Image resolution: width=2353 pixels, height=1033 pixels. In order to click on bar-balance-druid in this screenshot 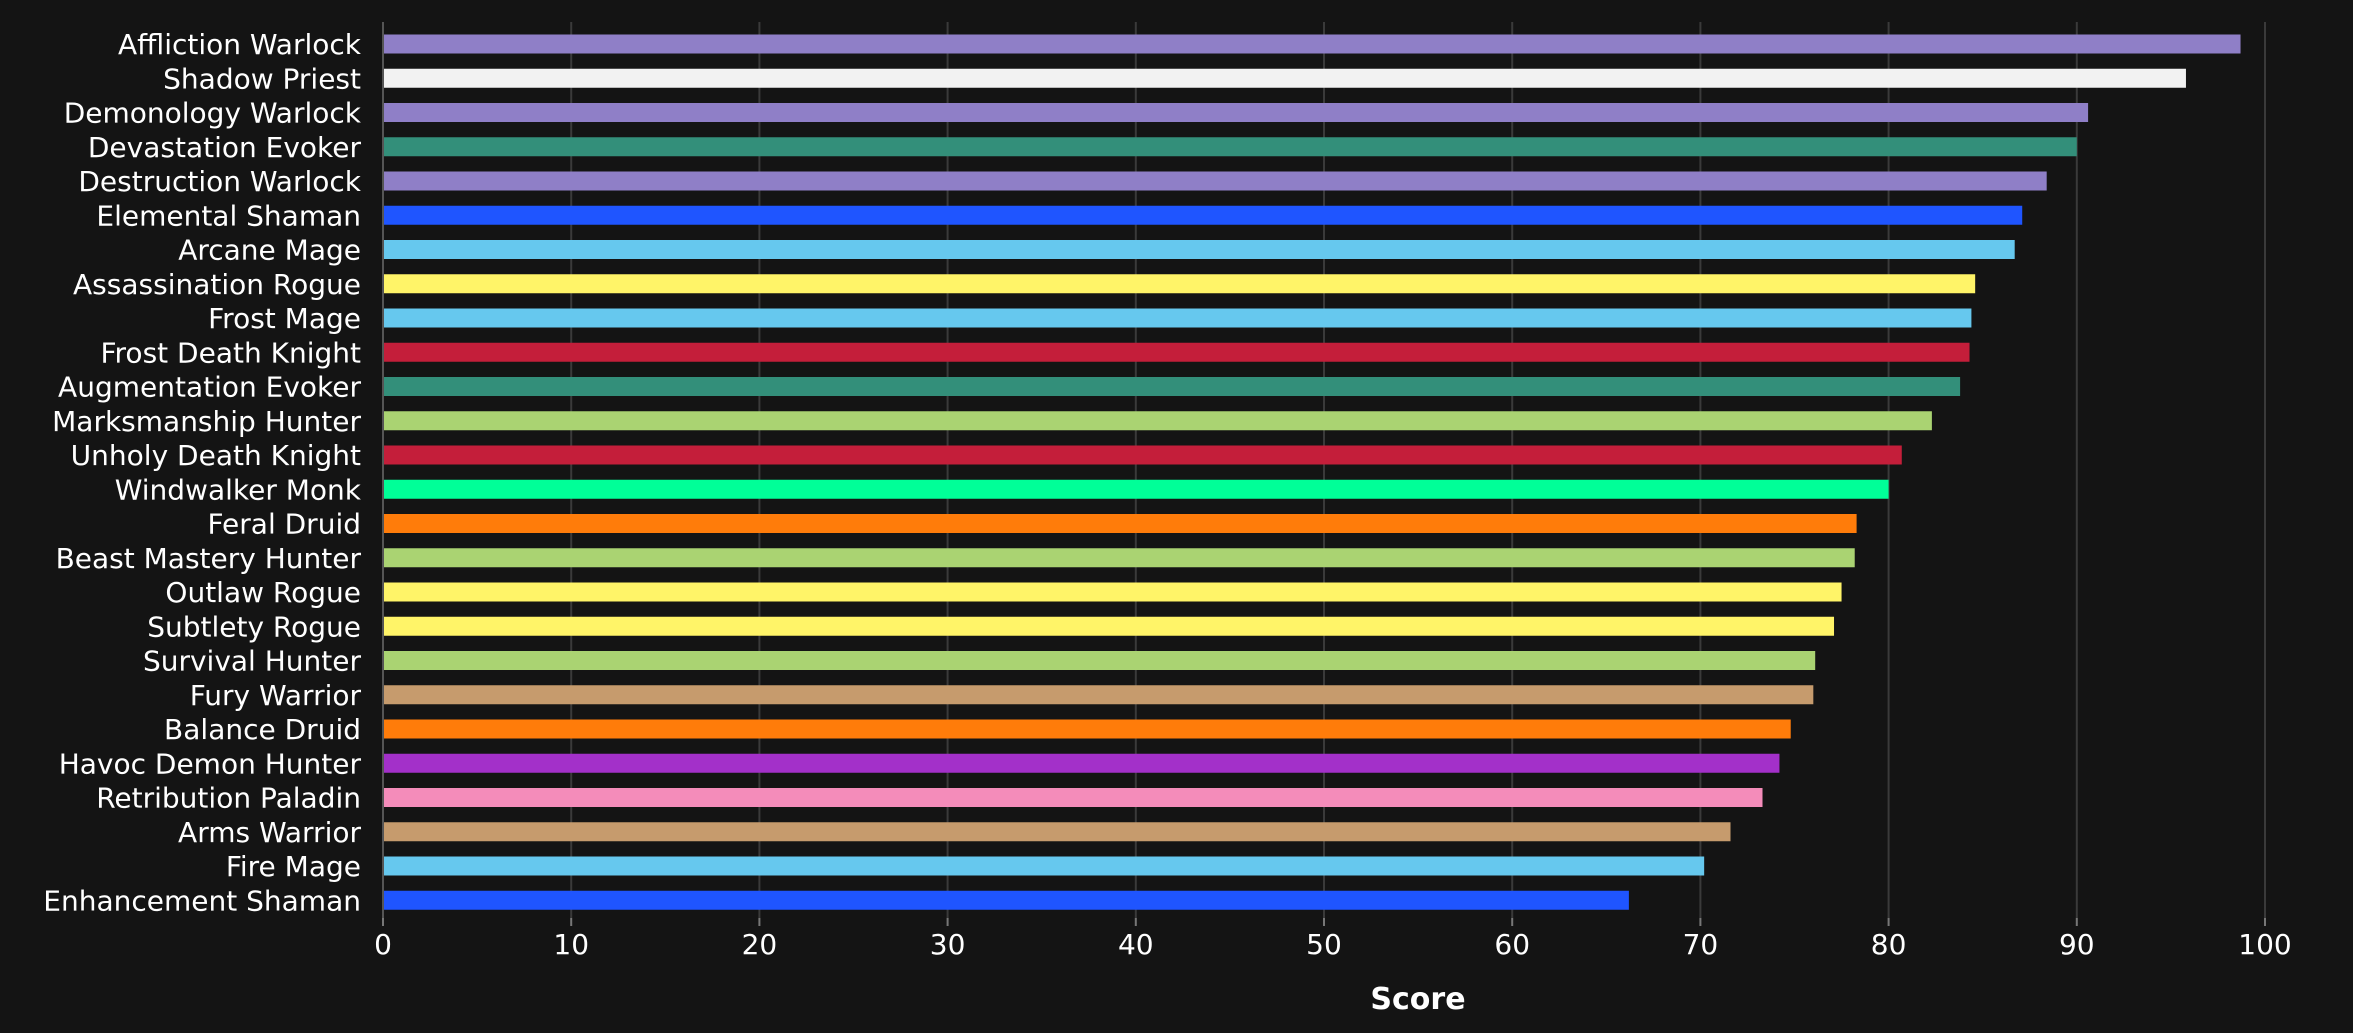, I will do `click(1087, 729)`.